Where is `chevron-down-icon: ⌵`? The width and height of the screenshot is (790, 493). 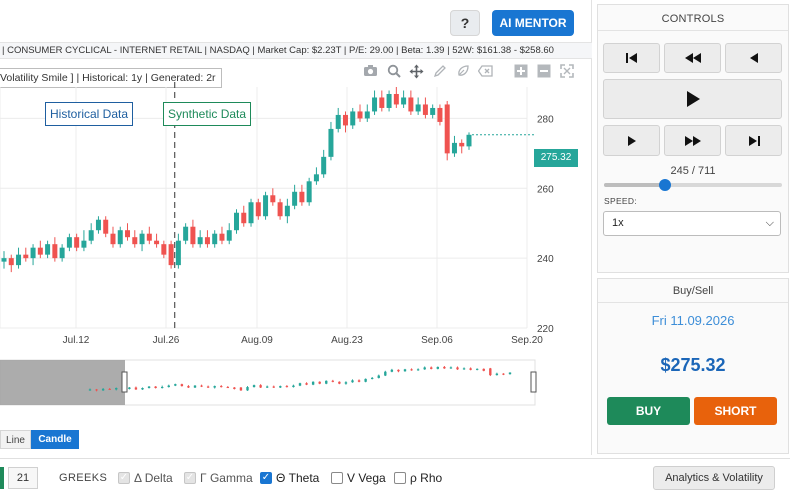
chevron-down-icon: ⌵ is located at coordinates (769, 223).